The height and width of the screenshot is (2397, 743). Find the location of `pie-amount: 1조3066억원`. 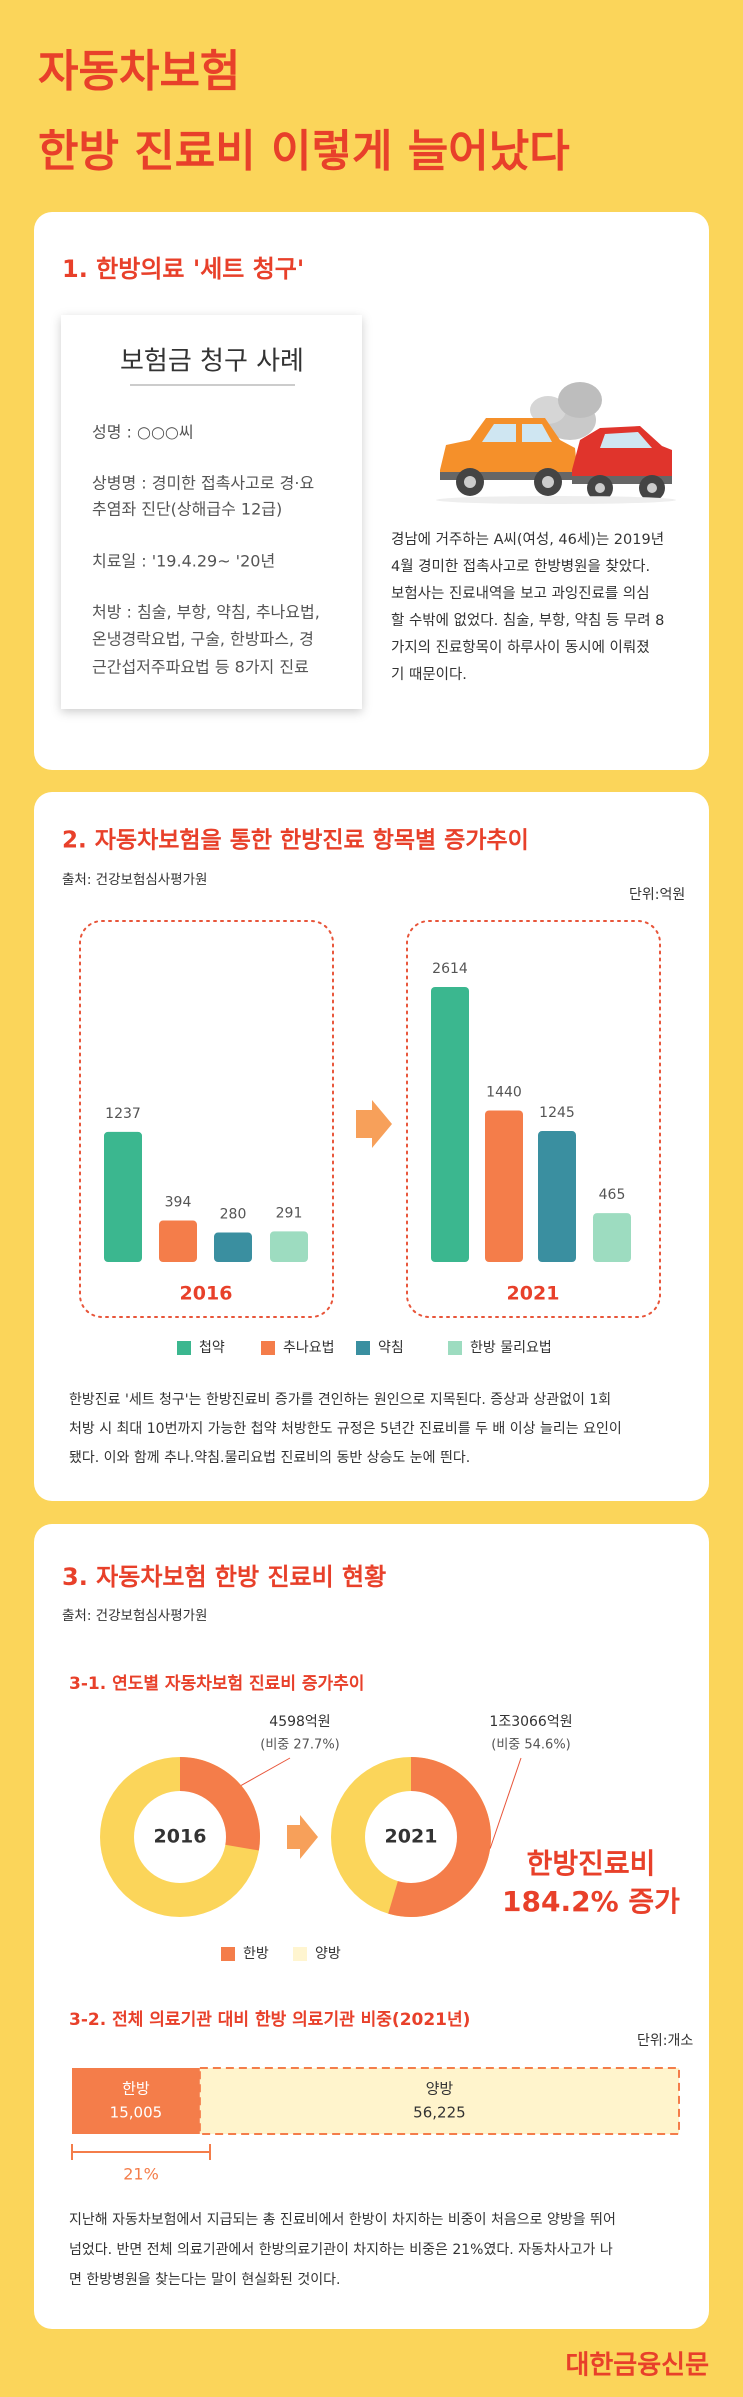

pie-amount: 1조3066억원 is located at coordinates (530, 1722).